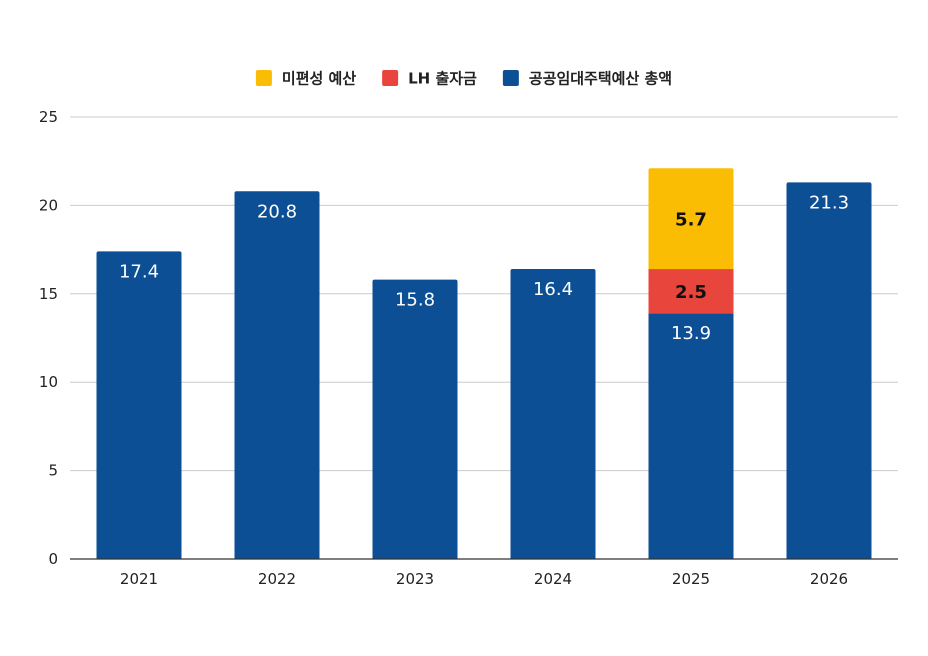 The height and width of the screenshot is (656, 928). What do you see at coordinates (277, 579) in the screenshot?
I see `x-tick-label-2022: 2022` at bounding box center [277, 579].